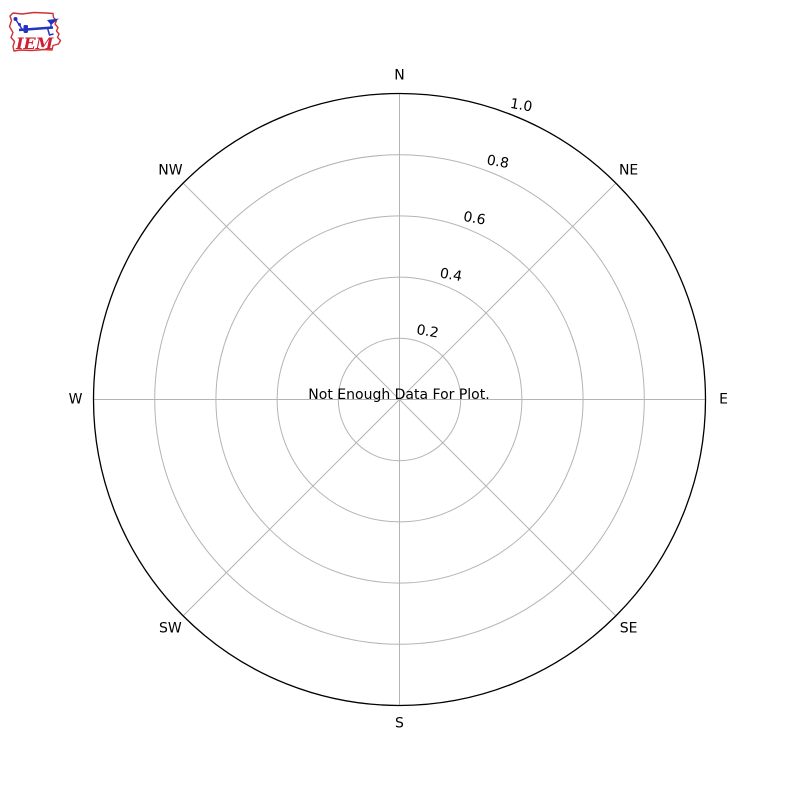 The image size is (800, 800). What do you see at coordinates (76, 400) in the screenshot?
I see `compass-label-w: W` at bounding box center [76, 400].